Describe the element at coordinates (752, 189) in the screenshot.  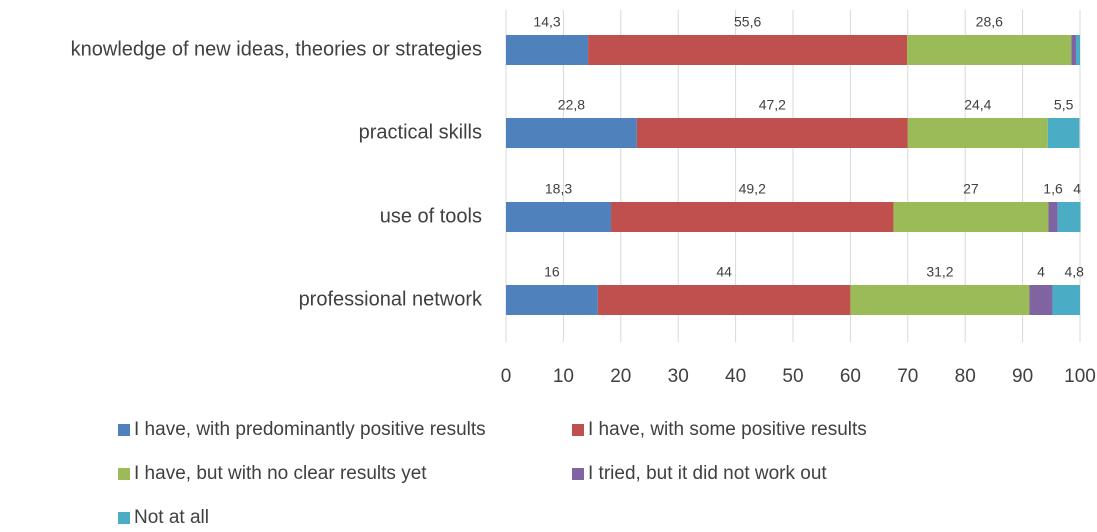
I see `data-label: 49,2` at that location.